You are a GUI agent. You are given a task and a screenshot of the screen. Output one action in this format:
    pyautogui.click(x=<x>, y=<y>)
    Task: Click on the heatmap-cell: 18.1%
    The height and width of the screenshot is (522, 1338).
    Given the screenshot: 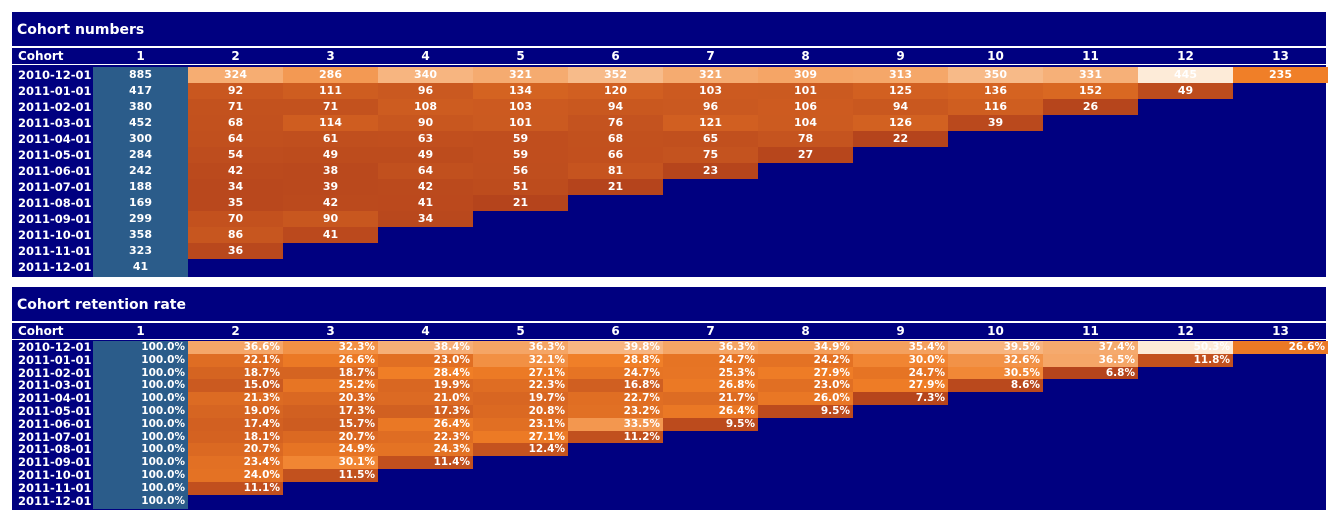 What is the action you would take?
    pyautogui.click(x=235, y=437)
    